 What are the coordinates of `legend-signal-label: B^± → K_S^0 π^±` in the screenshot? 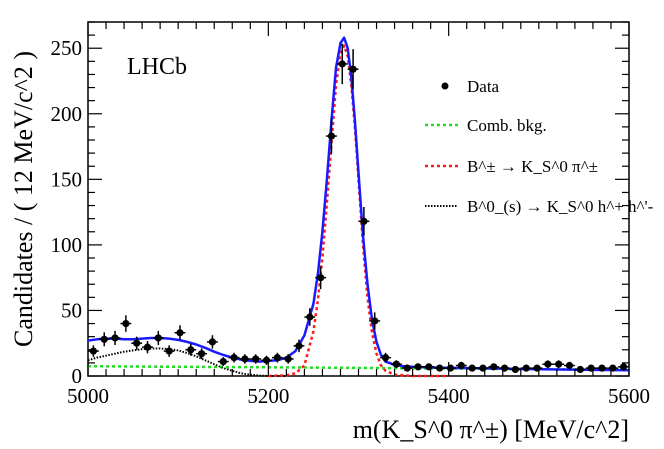 It's located at (532, 166).